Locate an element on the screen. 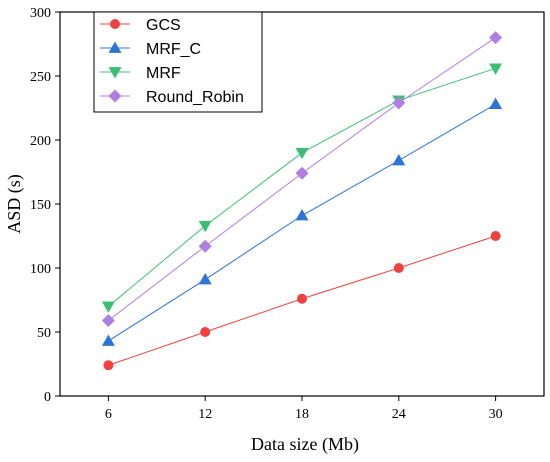 This screenshot has height=462, width=550. legend-label: MRF_C is located at coordinates (173, 49).